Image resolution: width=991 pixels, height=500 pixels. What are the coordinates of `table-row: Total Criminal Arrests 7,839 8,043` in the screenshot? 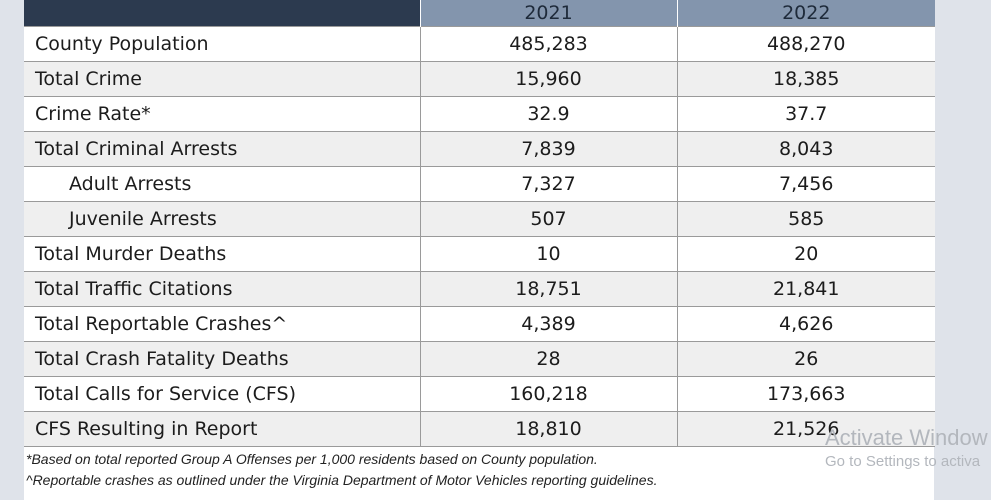 It's located at (479, 149).